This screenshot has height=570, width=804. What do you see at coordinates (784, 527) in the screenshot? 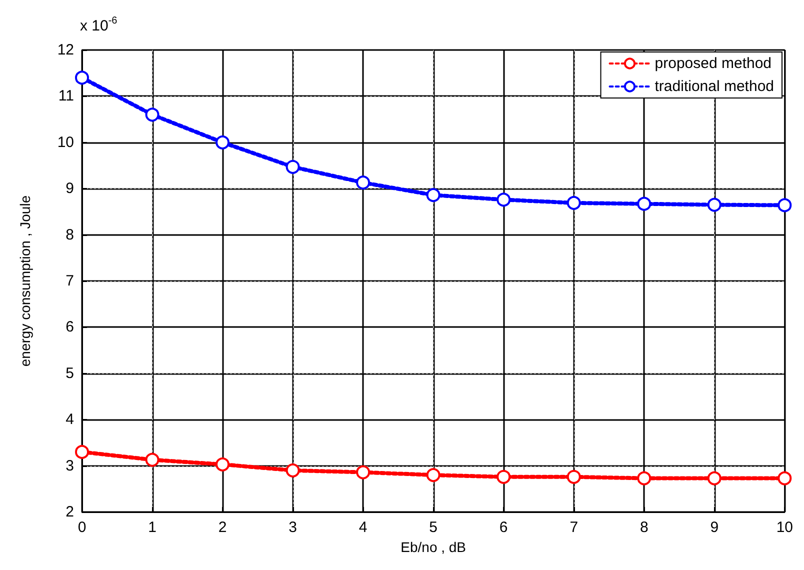
I see `x-tick-label: 10` at bounding box center [784, 527].